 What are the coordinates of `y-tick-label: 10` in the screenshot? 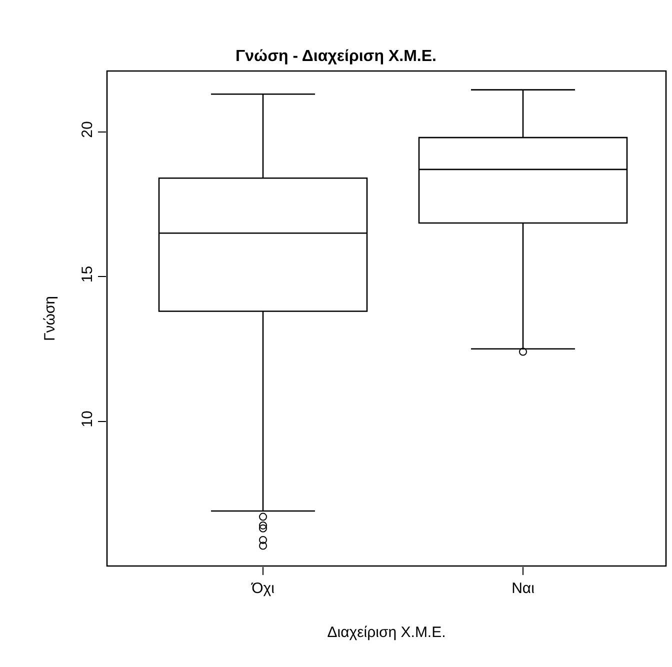 It's located at (87, 419).